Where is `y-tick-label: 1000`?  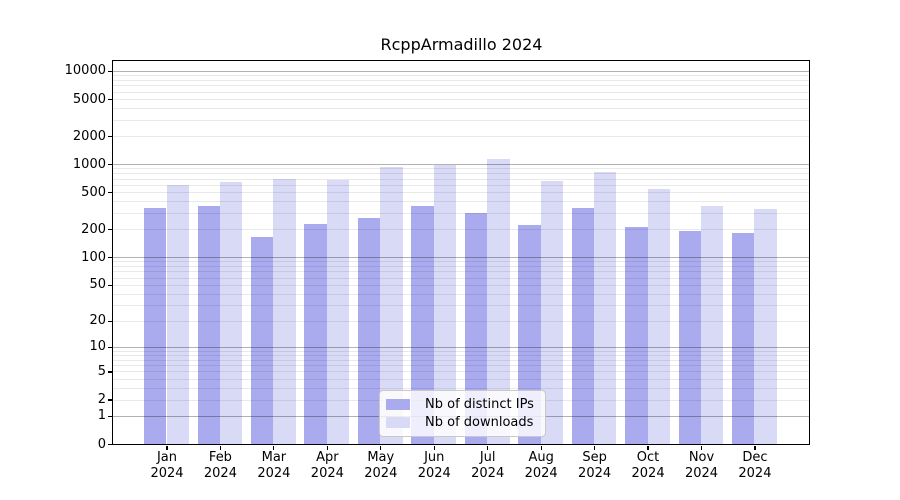
y-tick-label: 1000 is located at coordinates (89, 164).